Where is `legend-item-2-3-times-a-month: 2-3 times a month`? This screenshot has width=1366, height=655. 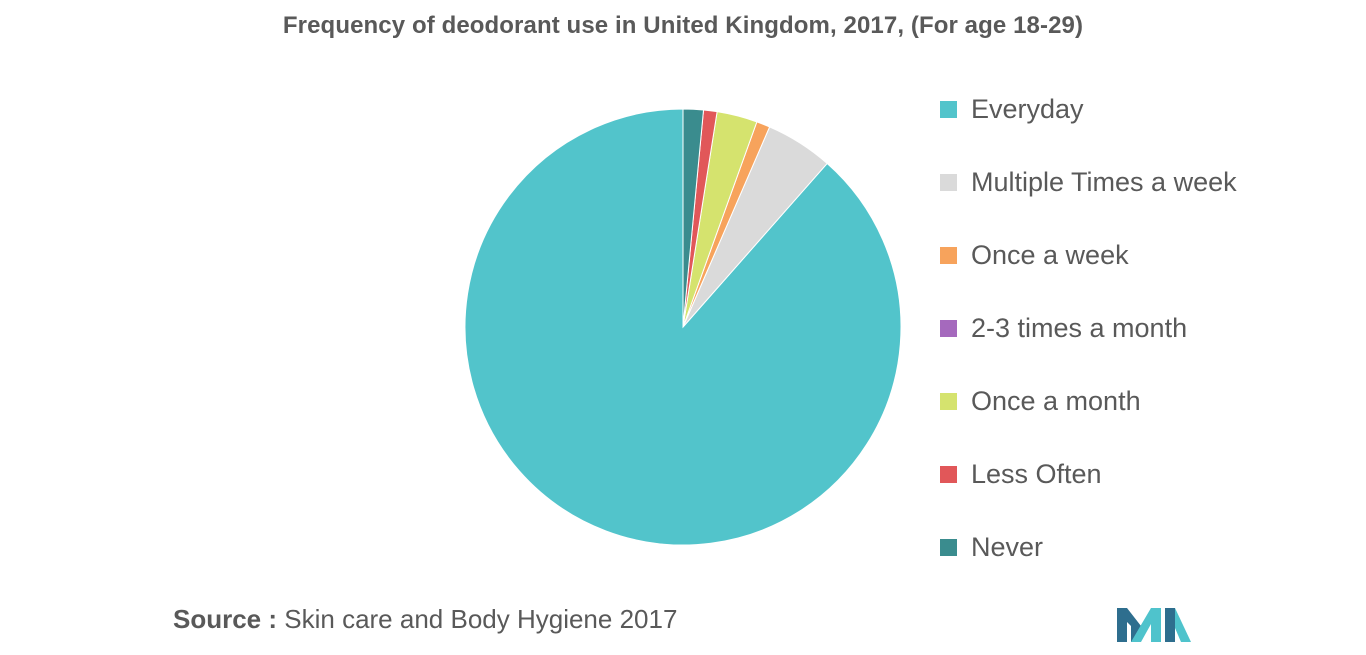
legend-item-2-3-times-a-month: 2-3 times a month is located at coordinates (1088, 343).